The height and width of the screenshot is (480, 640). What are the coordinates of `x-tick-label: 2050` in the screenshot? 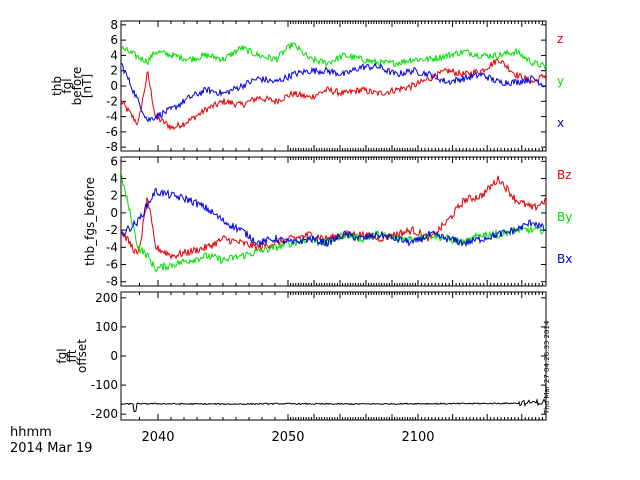 It's located at (287, 437).